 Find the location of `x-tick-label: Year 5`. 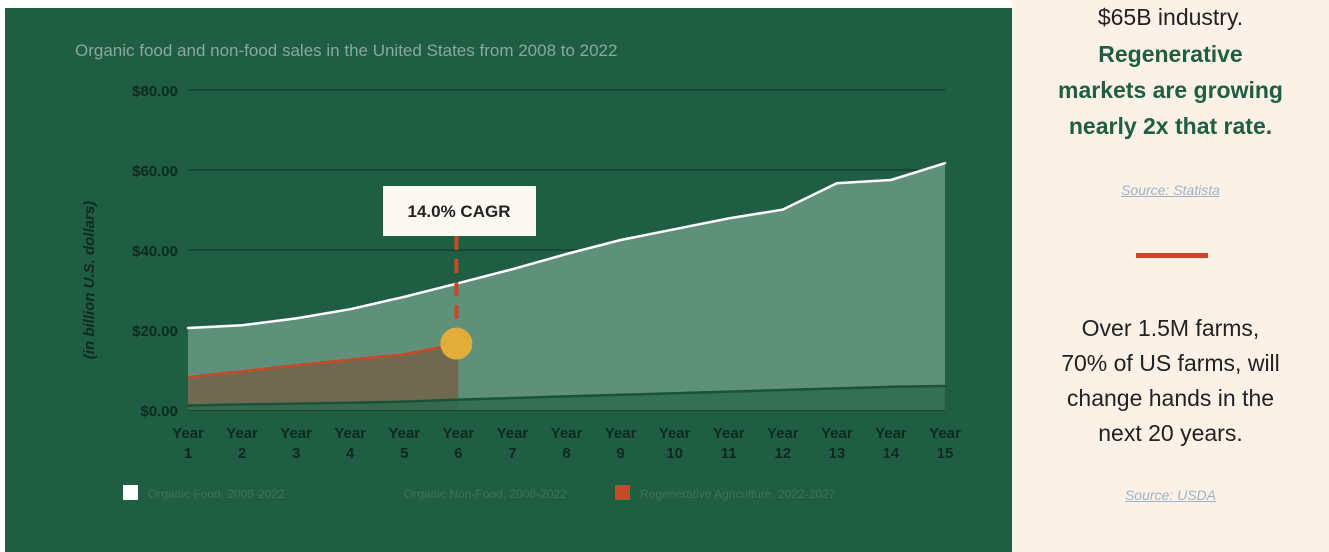

x-tick-label: Year 5 is located at coordinates (404, 443).